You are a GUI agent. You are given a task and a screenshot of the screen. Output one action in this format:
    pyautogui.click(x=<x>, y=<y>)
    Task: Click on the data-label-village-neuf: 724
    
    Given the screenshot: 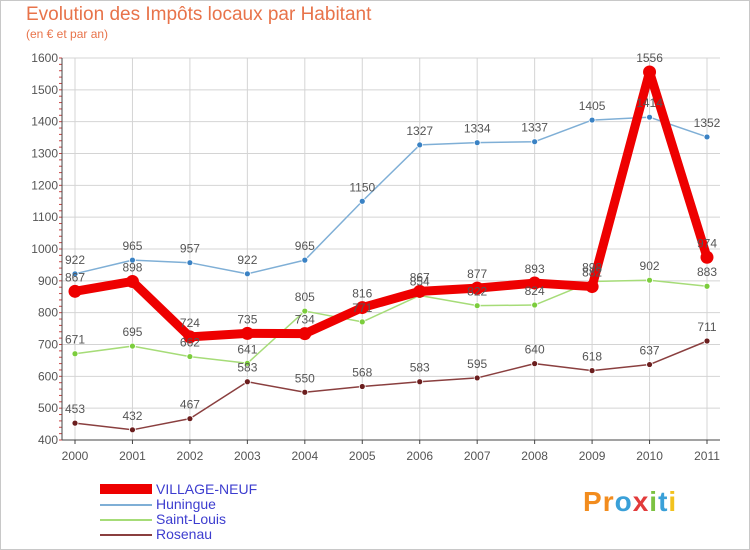 What is the action you would take?
    pyautogui.click(x=190, y=323)
    